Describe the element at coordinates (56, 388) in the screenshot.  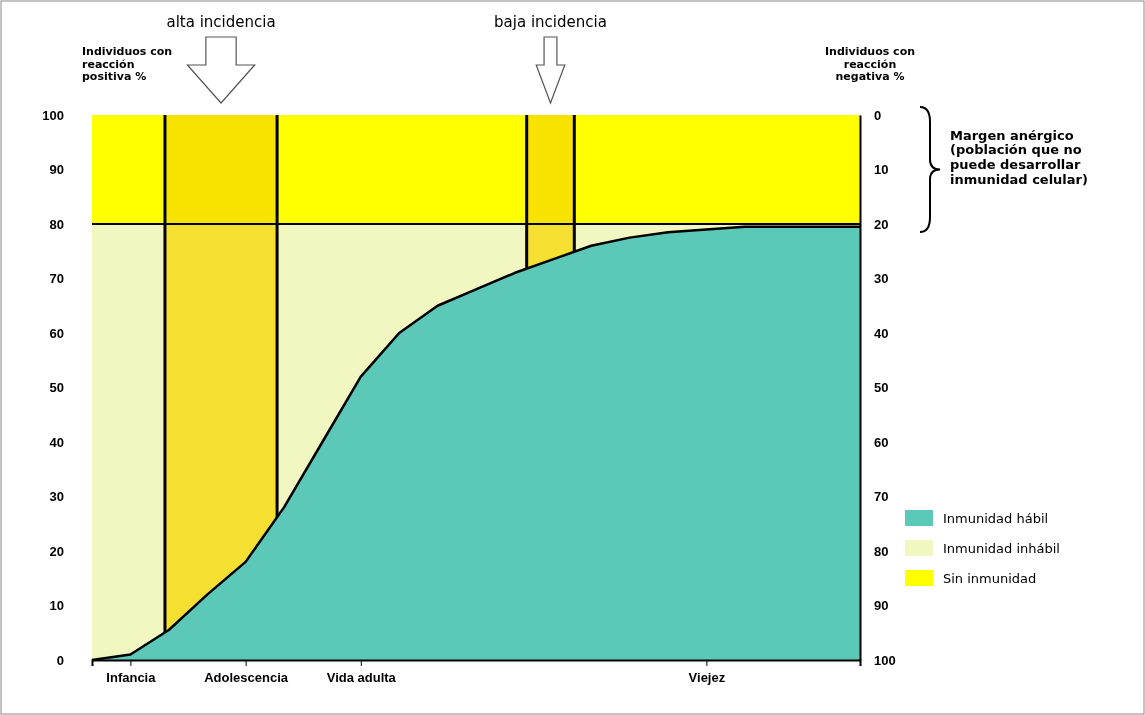
I see `y-tick-label: 50` at that location.